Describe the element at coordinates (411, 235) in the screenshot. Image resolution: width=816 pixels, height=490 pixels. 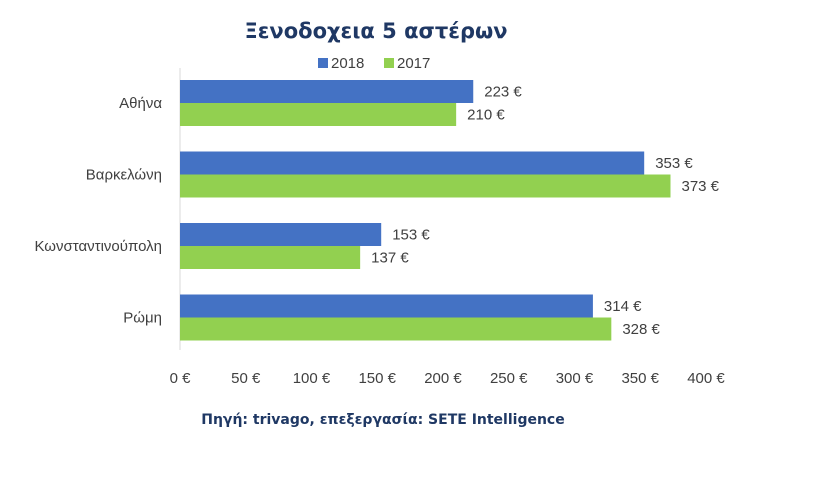
I see `data-label-2018-2: 153 €` at that location.